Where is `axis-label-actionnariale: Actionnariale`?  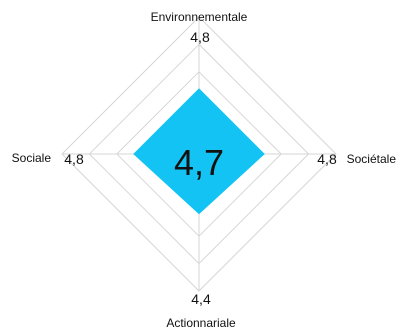 axis-label-actionnariale: Actionnariale is located at coordinates (201, 323).